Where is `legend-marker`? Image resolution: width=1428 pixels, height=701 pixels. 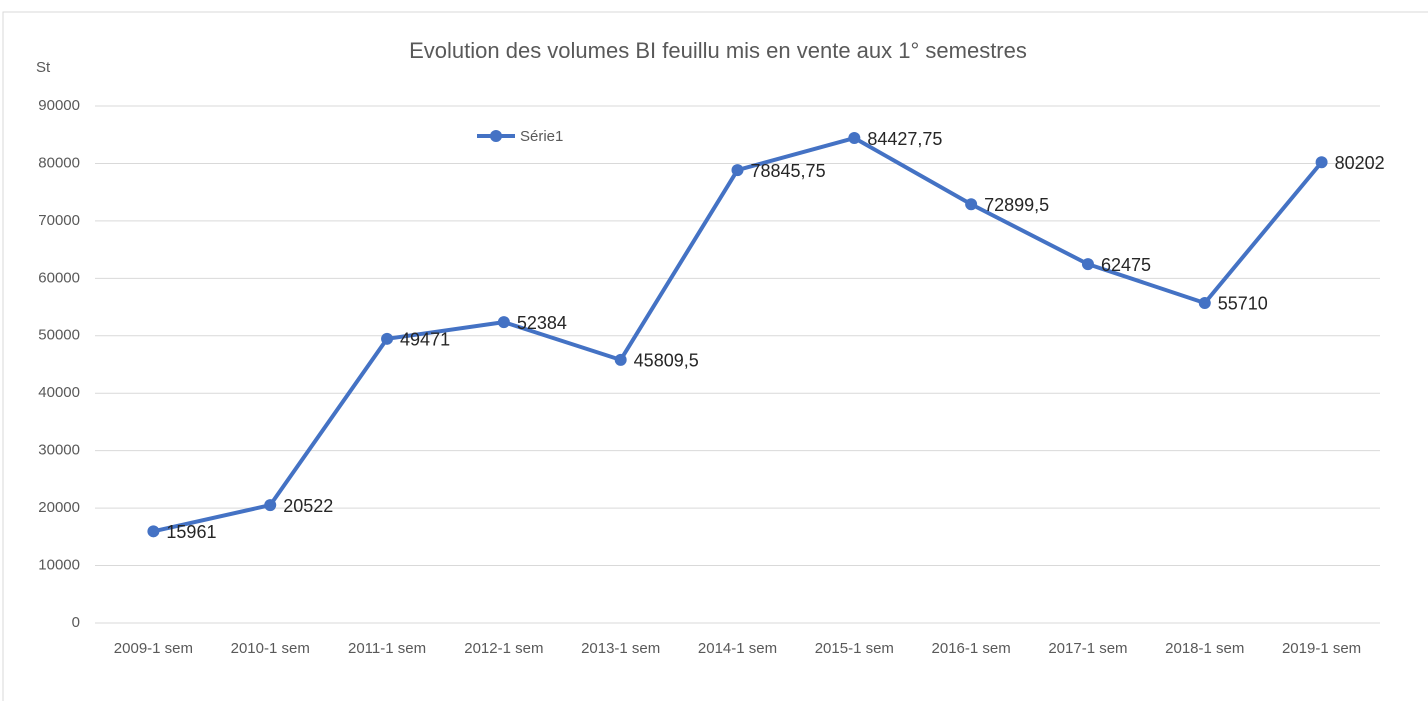
legend-marker is located at coordinates (496, 136).